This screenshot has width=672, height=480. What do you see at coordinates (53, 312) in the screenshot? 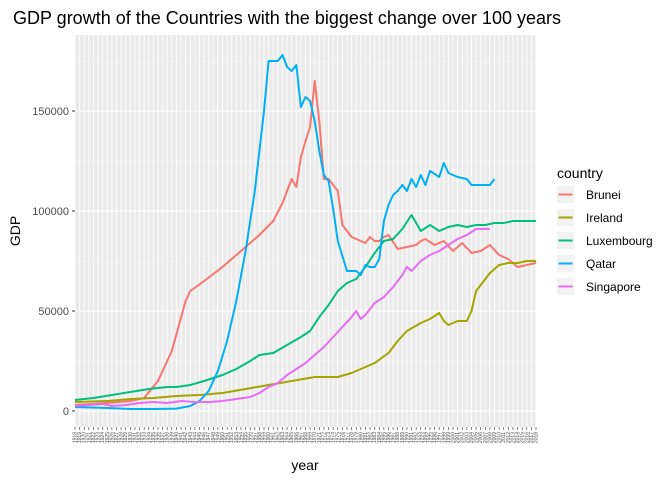
I see `y-tick-label: 50000` at bounding box center [53, 312].